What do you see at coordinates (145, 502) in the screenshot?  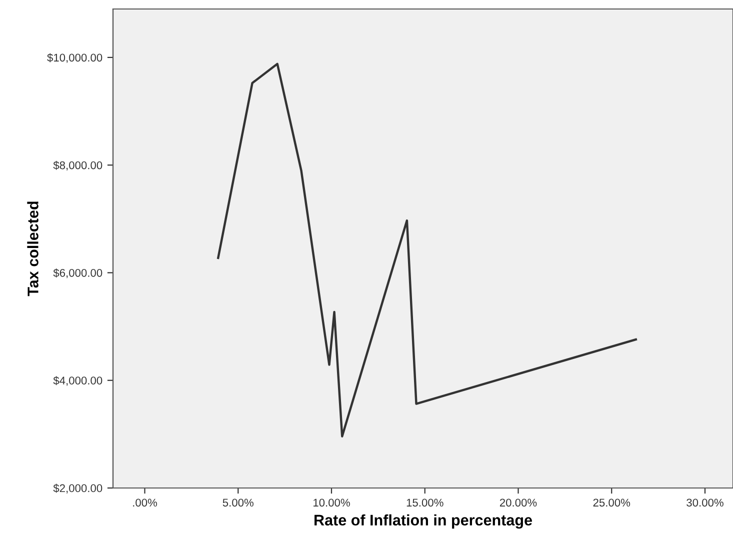 I see `x-tick-label: .00%` at bounding box center [145, 502].